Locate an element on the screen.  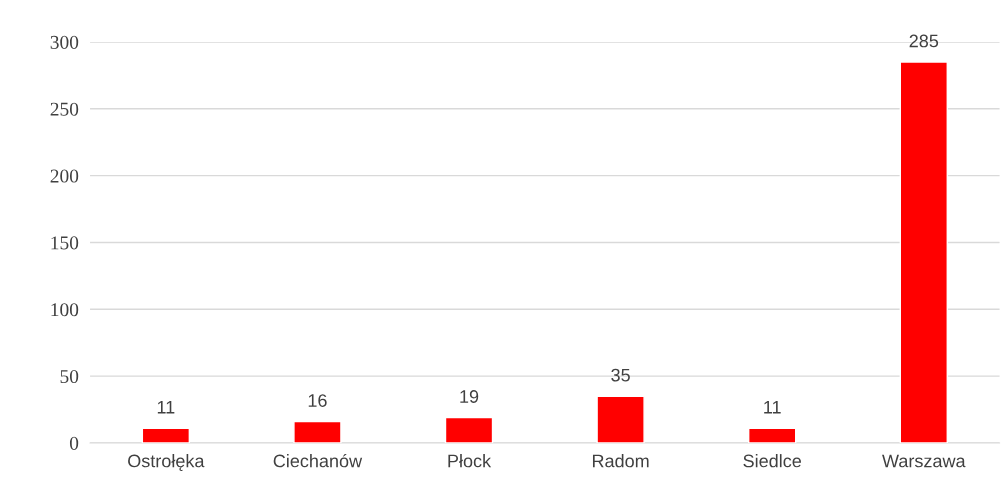
x-tick-label: Płock is located at coordinates (470, 461).